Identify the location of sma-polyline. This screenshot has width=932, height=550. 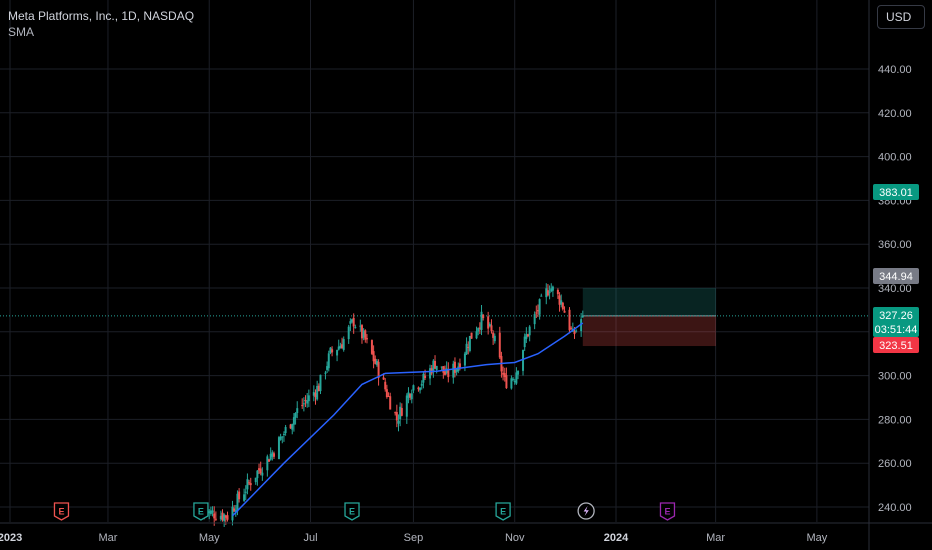
(407, 419).